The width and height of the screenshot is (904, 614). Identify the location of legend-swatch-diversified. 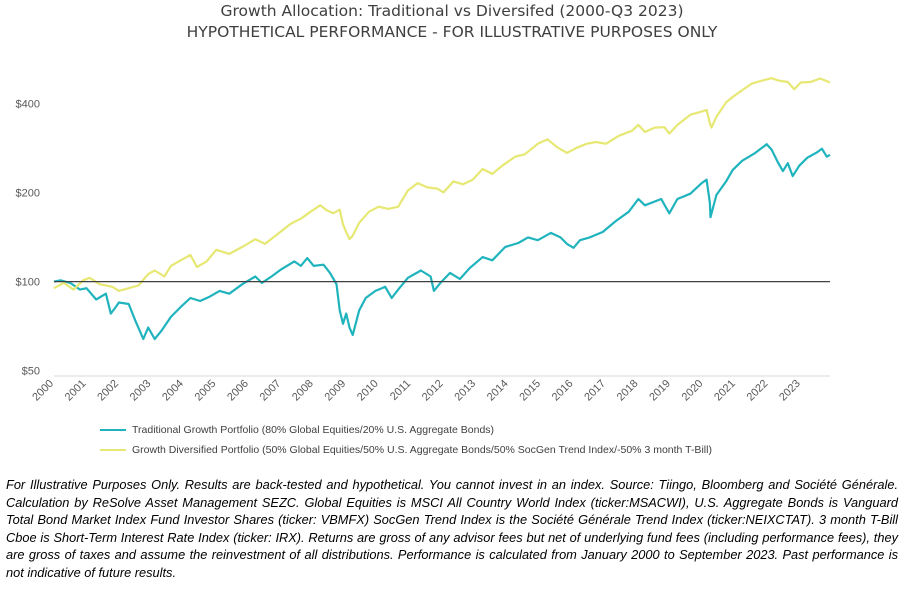
(113, 450).